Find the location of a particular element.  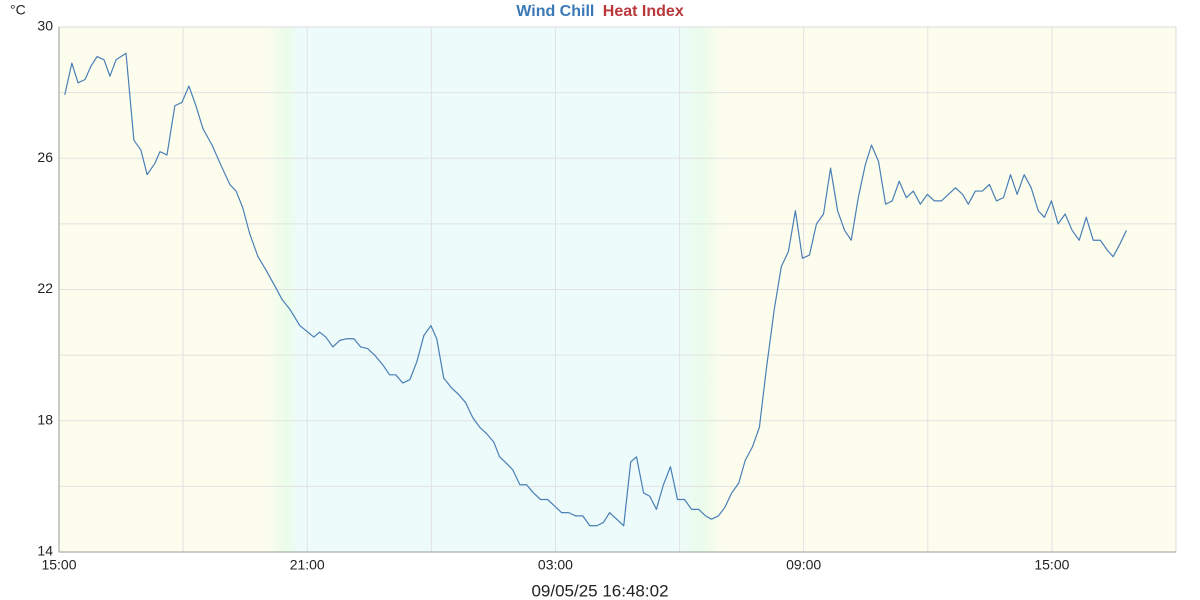

y-unit: °C is located at coordinates (18, 10).